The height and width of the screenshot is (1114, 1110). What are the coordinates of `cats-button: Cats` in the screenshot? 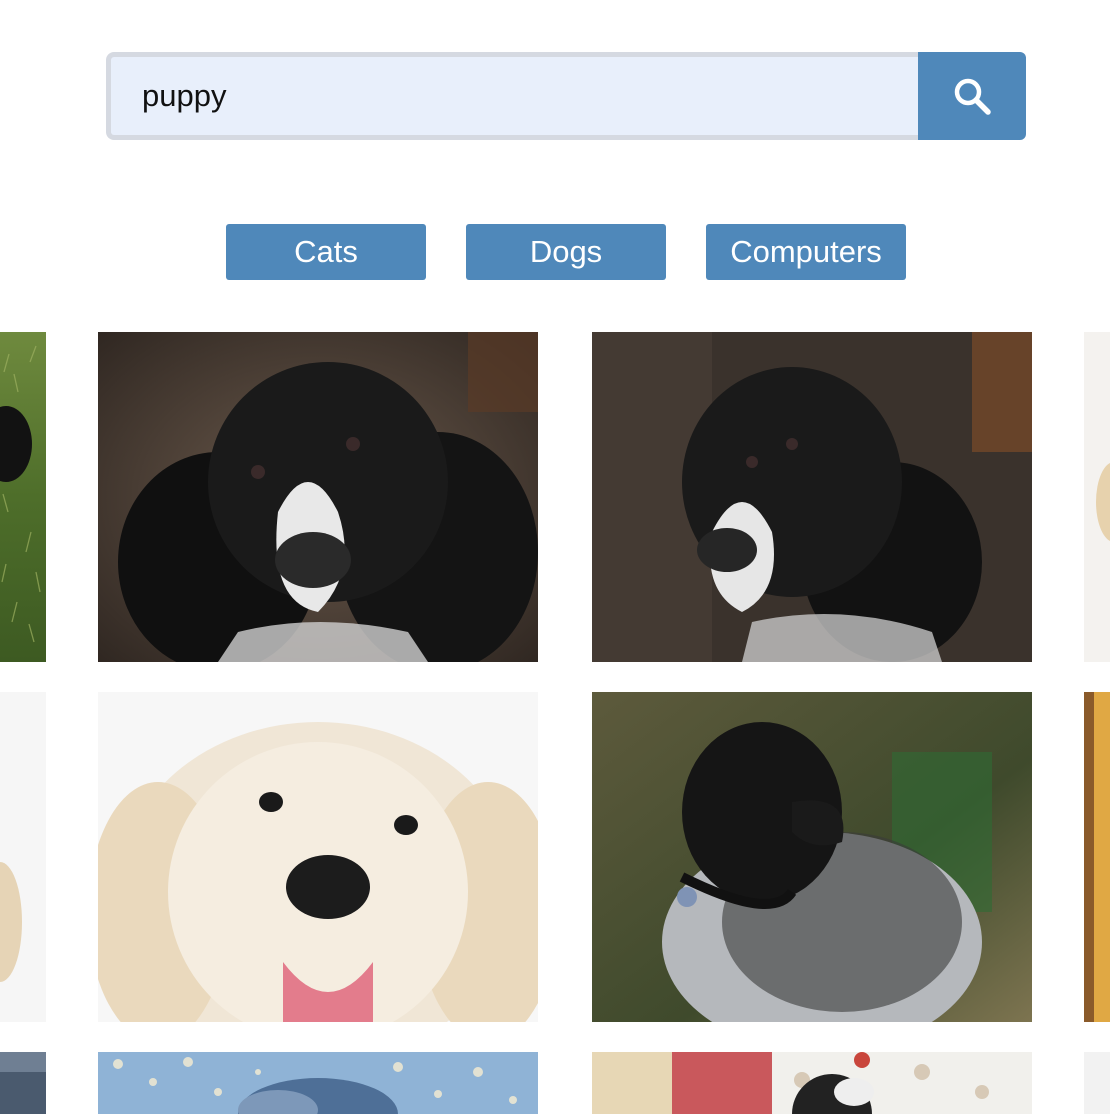 It's located at (326, 252).